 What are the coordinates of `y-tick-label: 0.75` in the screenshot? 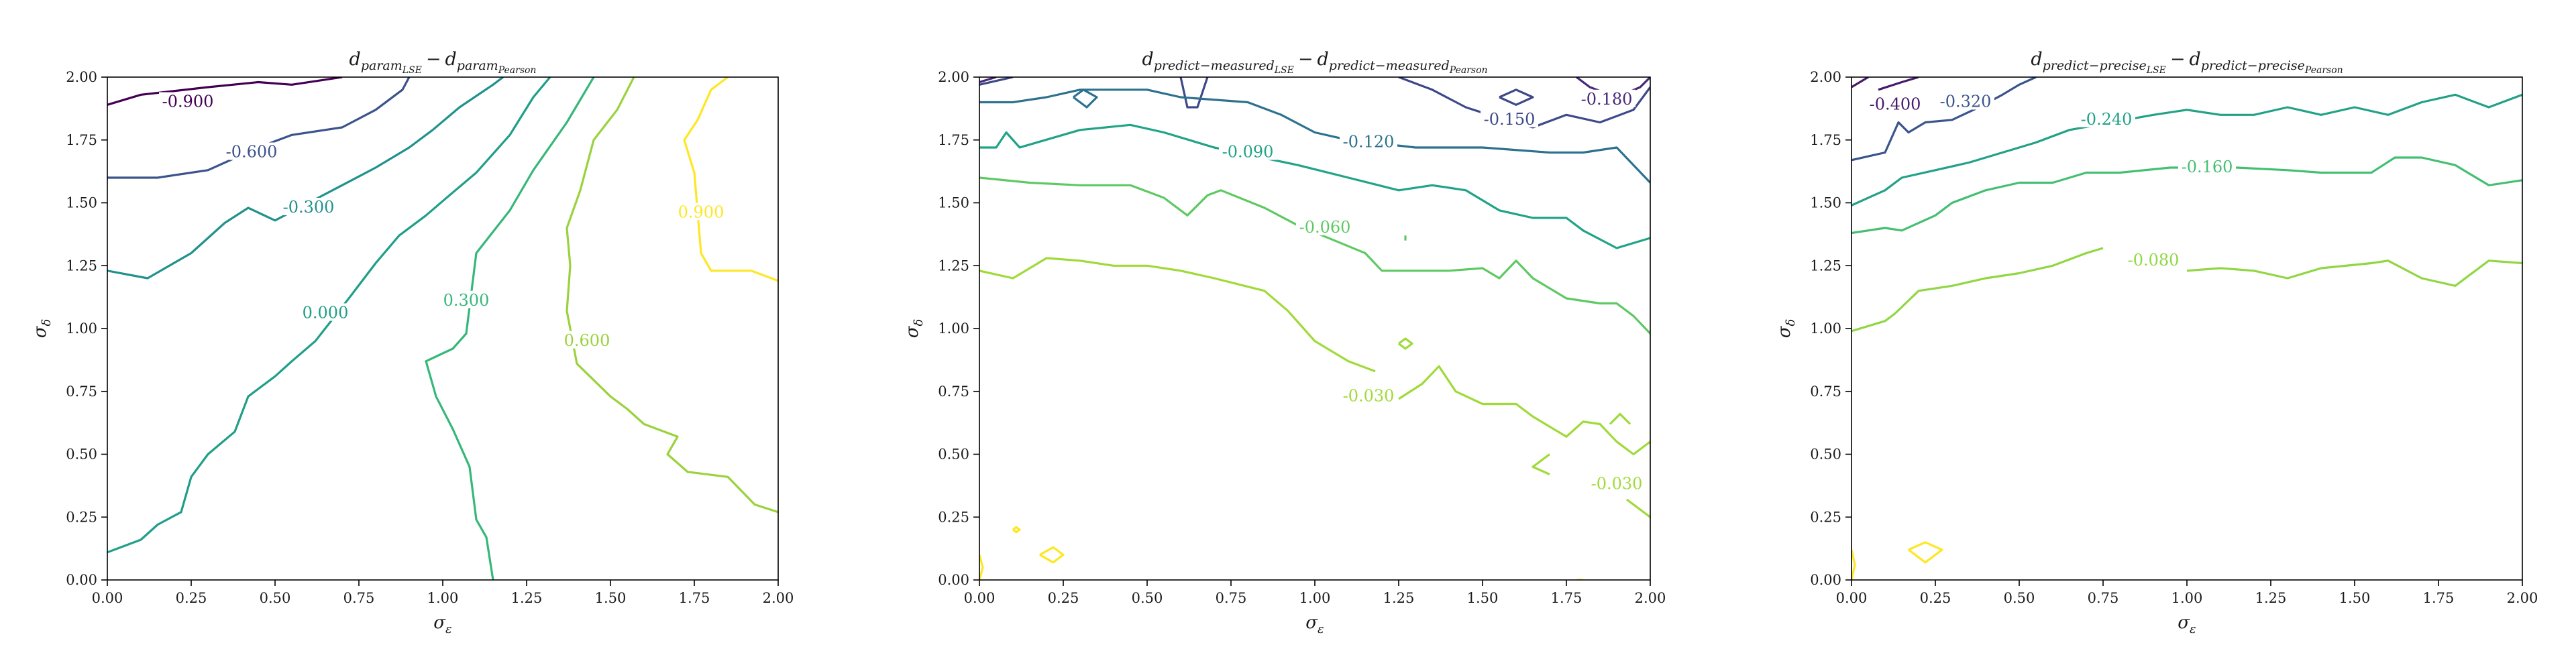 It's located at (953, 392).